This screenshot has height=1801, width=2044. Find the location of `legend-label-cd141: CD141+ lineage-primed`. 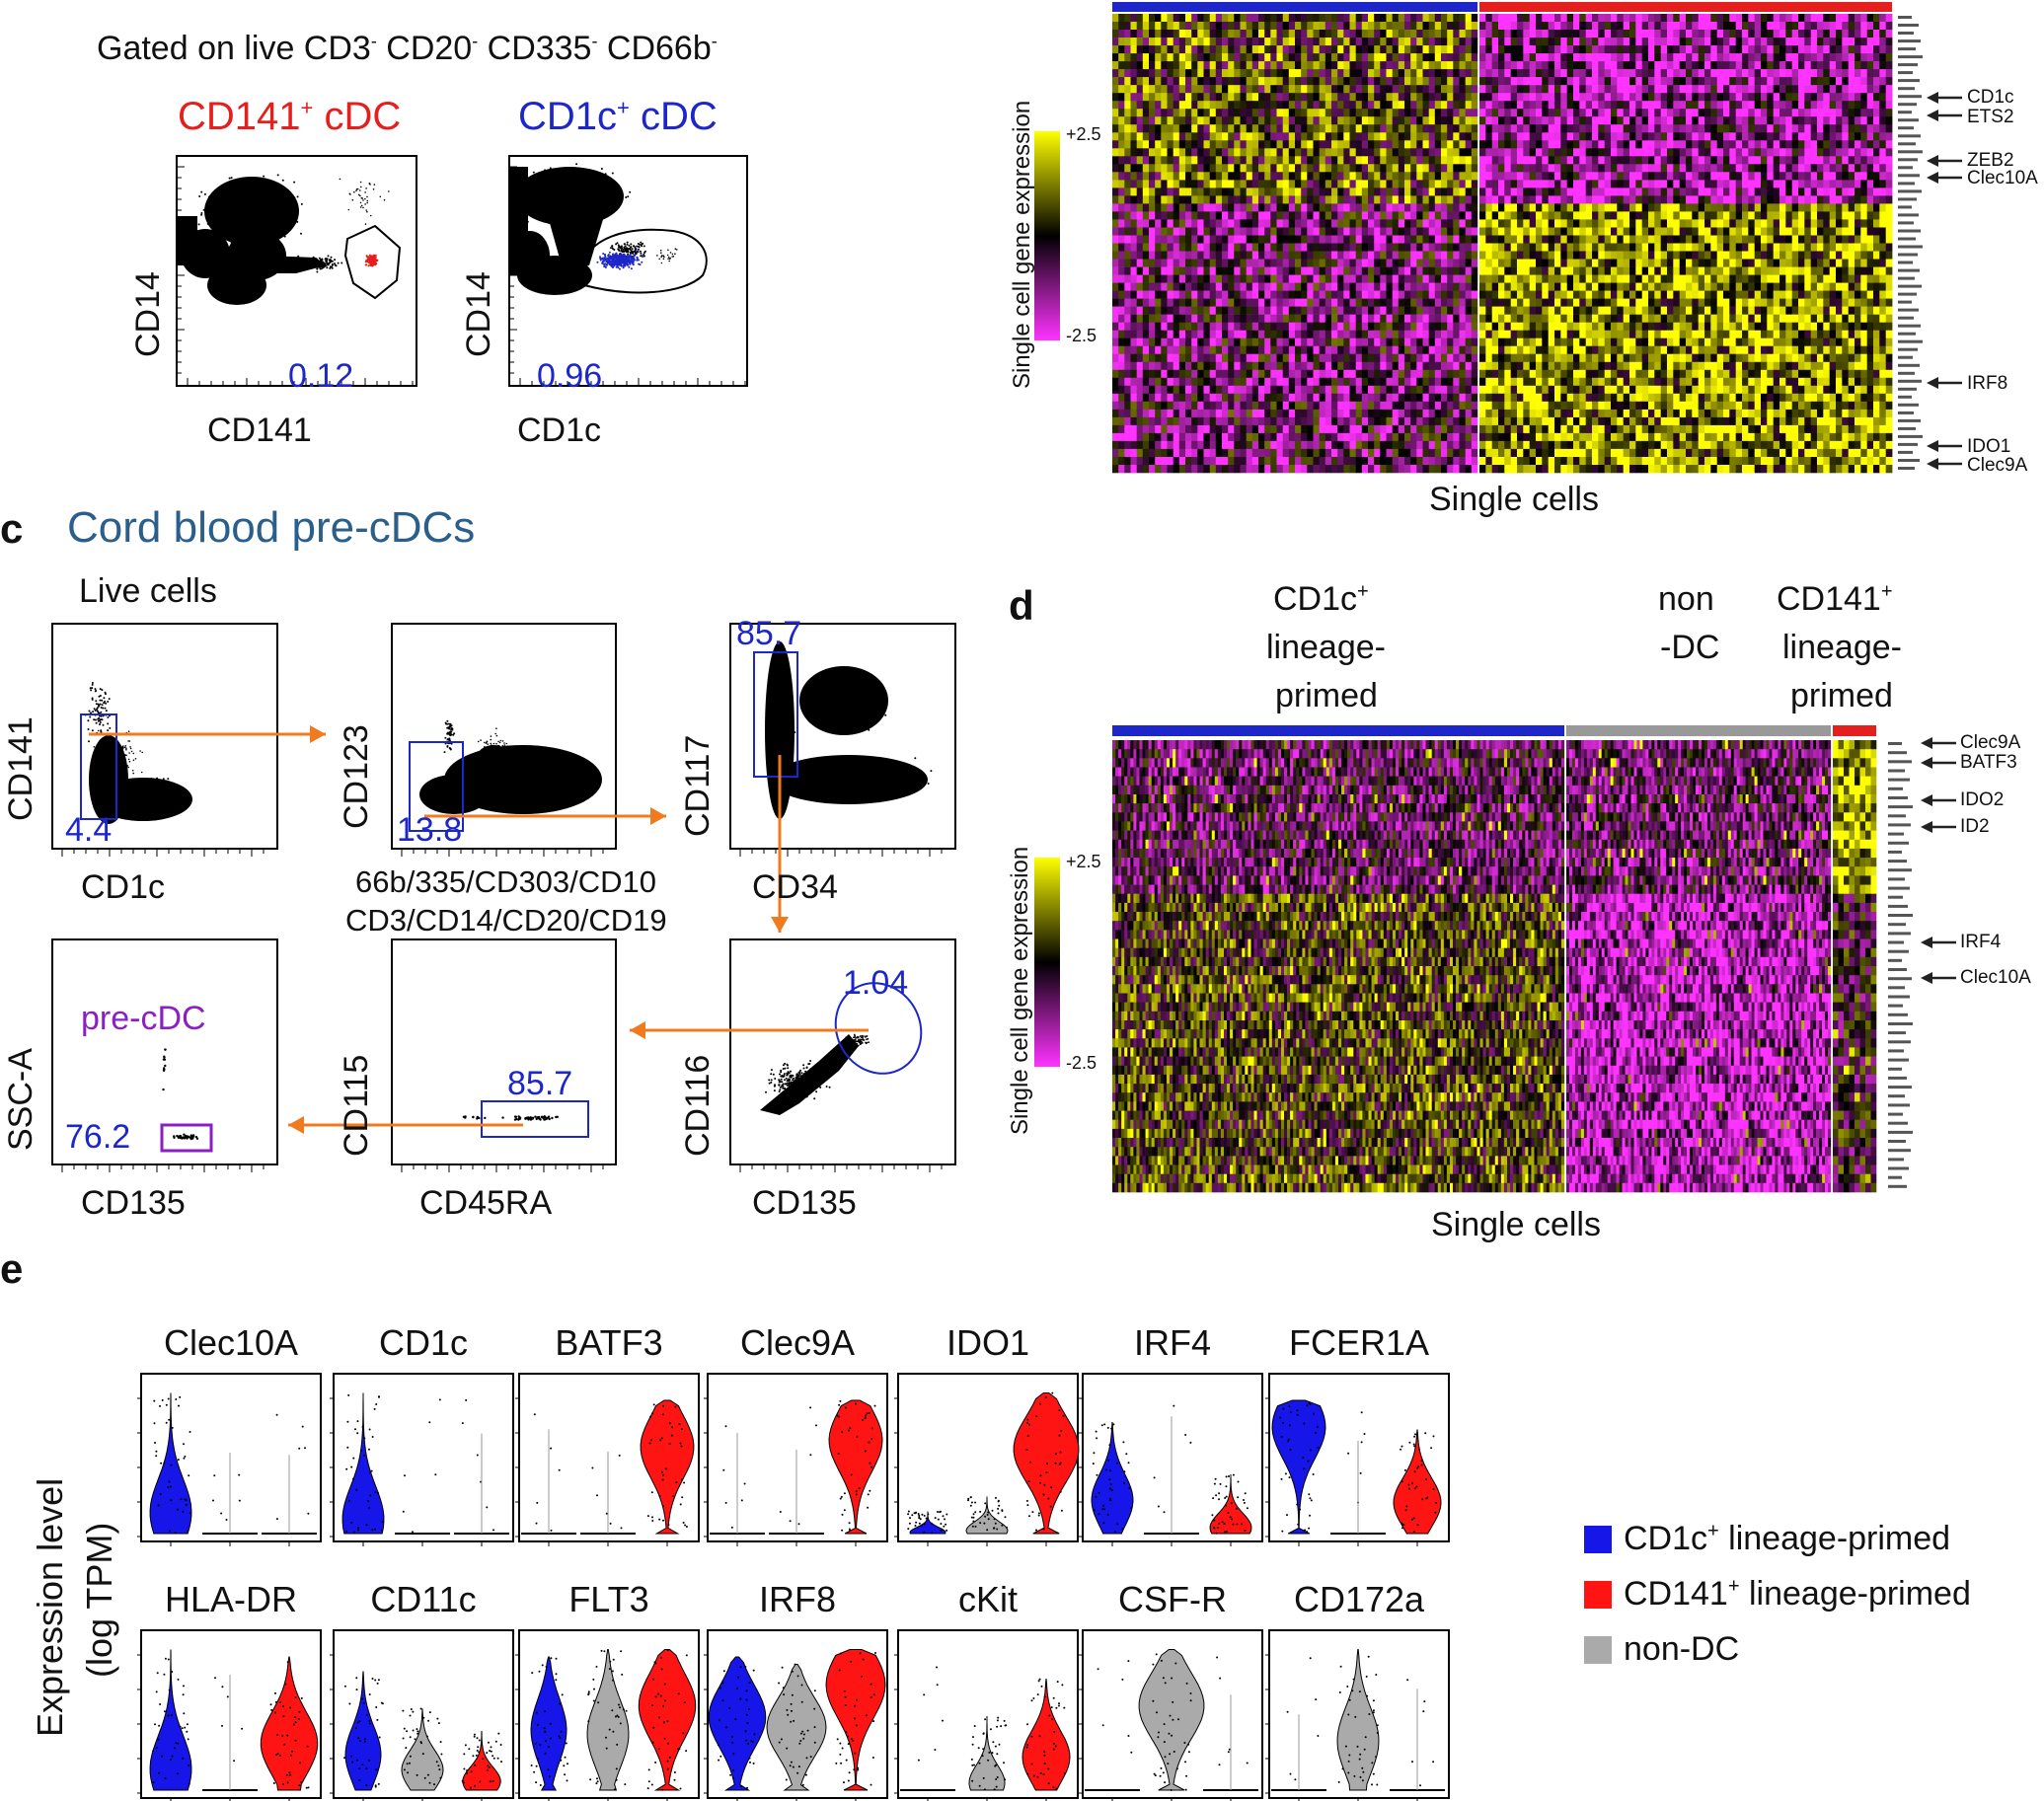

legend-label-cd141: CD141+ lineage-primed is located at coordinates (1797, 1594).